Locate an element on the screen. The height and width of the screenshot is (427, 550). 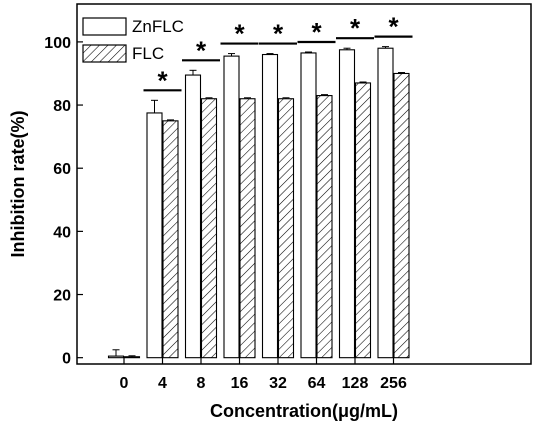
y-tick-label: 40 is located at coordinates (62, 232).